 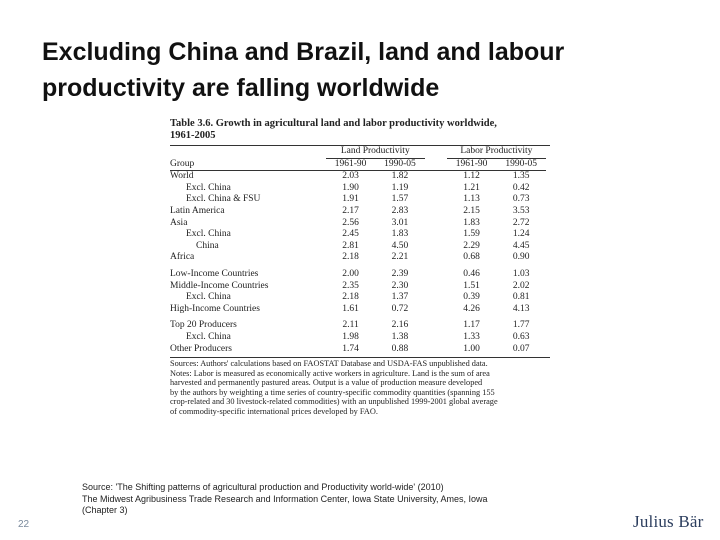 I want to click on row-value: 2.45, so click(x=350, y=234).